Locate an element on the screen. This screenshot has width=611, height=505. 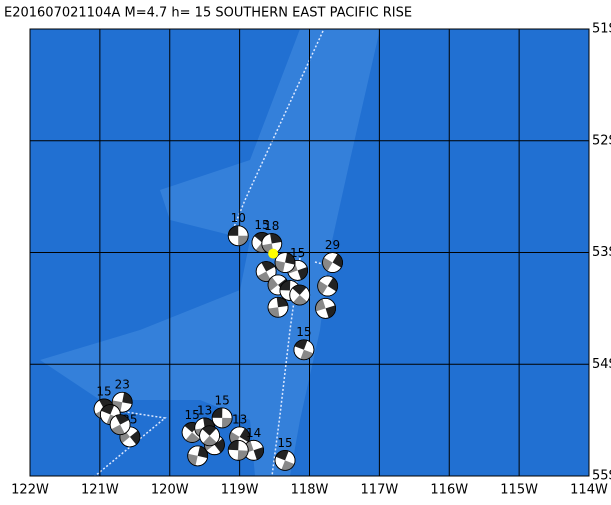
depth-label: 14 is located at coordinates (253, 433).